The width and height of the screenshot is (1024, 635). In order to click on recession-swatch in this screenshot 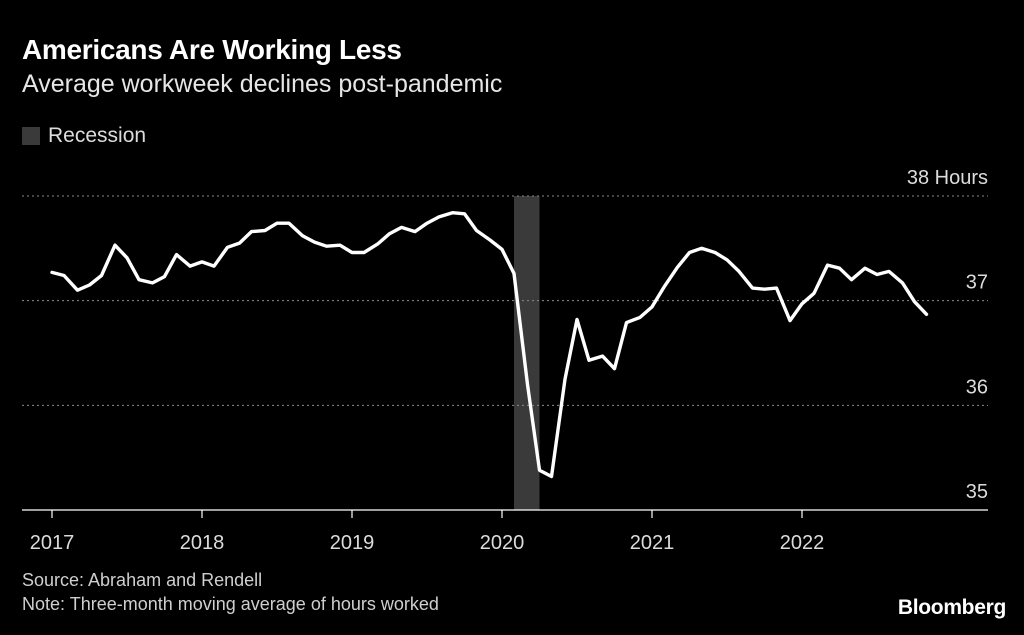, I will do `click(31, 136)`.